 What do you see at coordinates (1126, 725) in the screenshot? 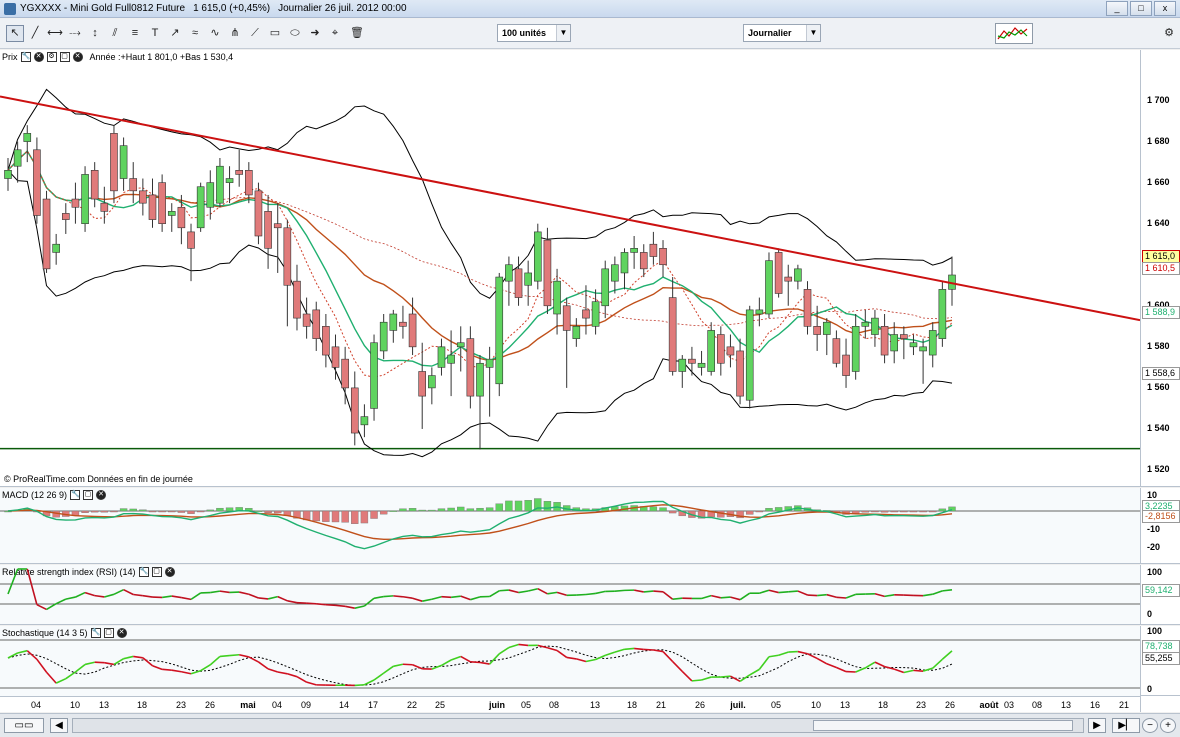
I see `jump-end-icon: ▶▏` at bounding box center [1126, 725].